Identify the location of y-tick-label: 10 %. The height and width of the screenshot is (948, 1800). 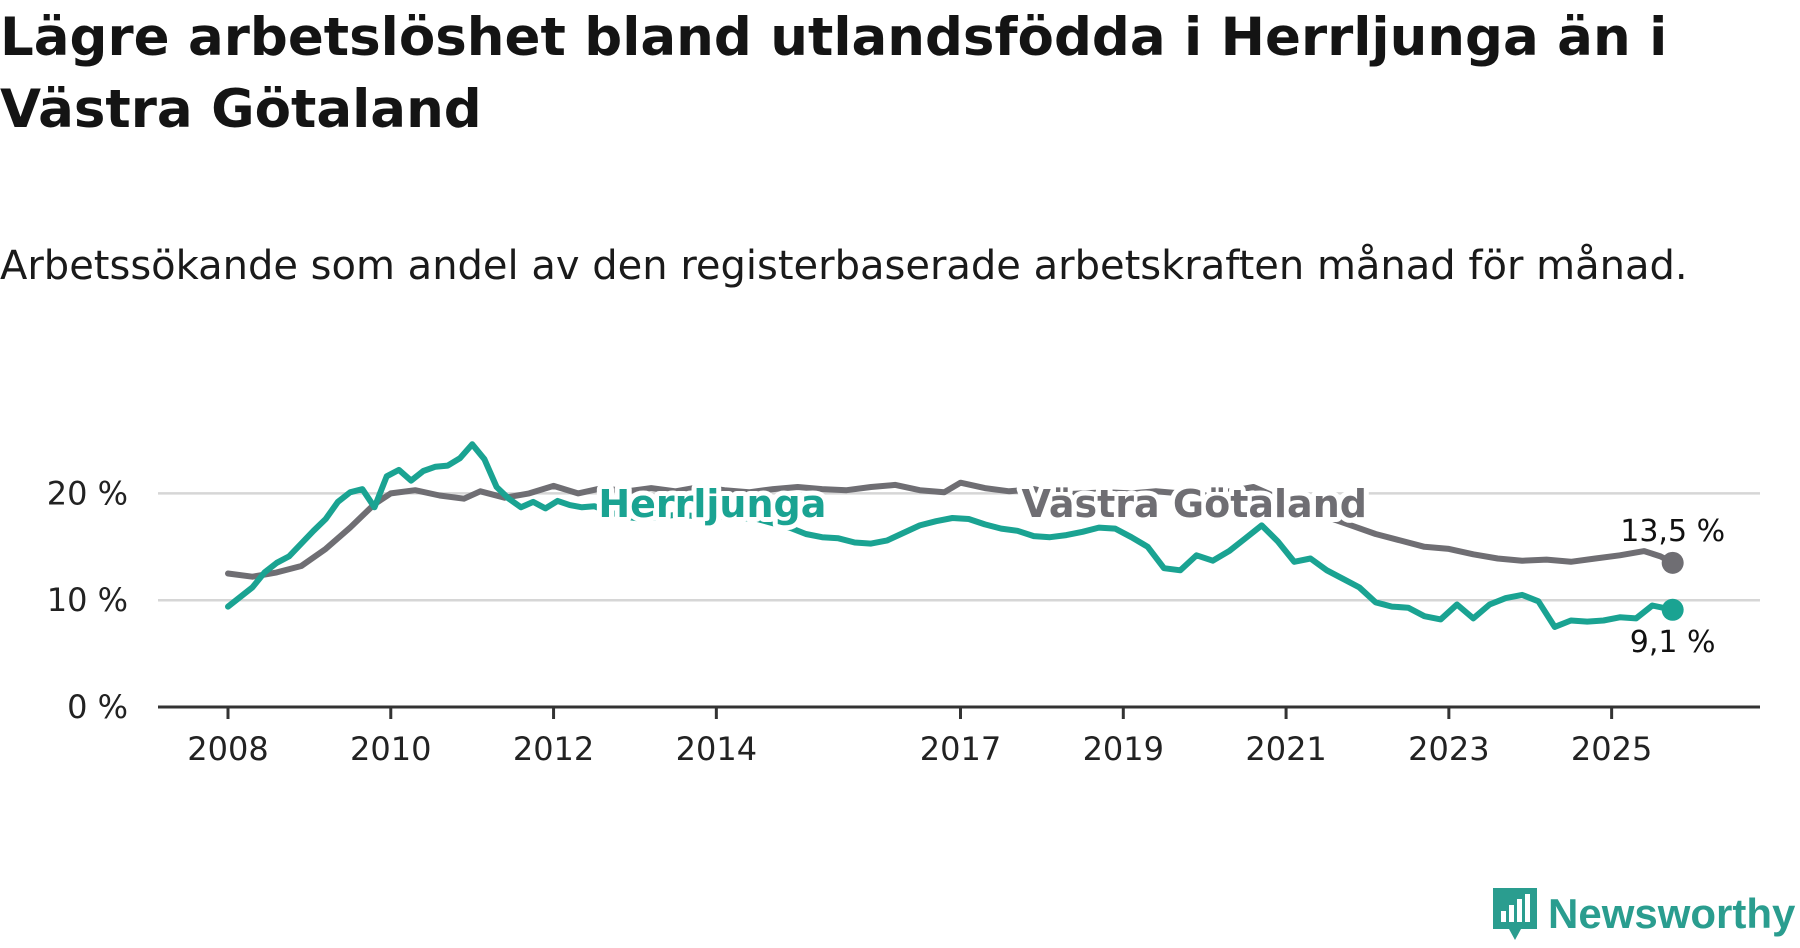
(87, 600).